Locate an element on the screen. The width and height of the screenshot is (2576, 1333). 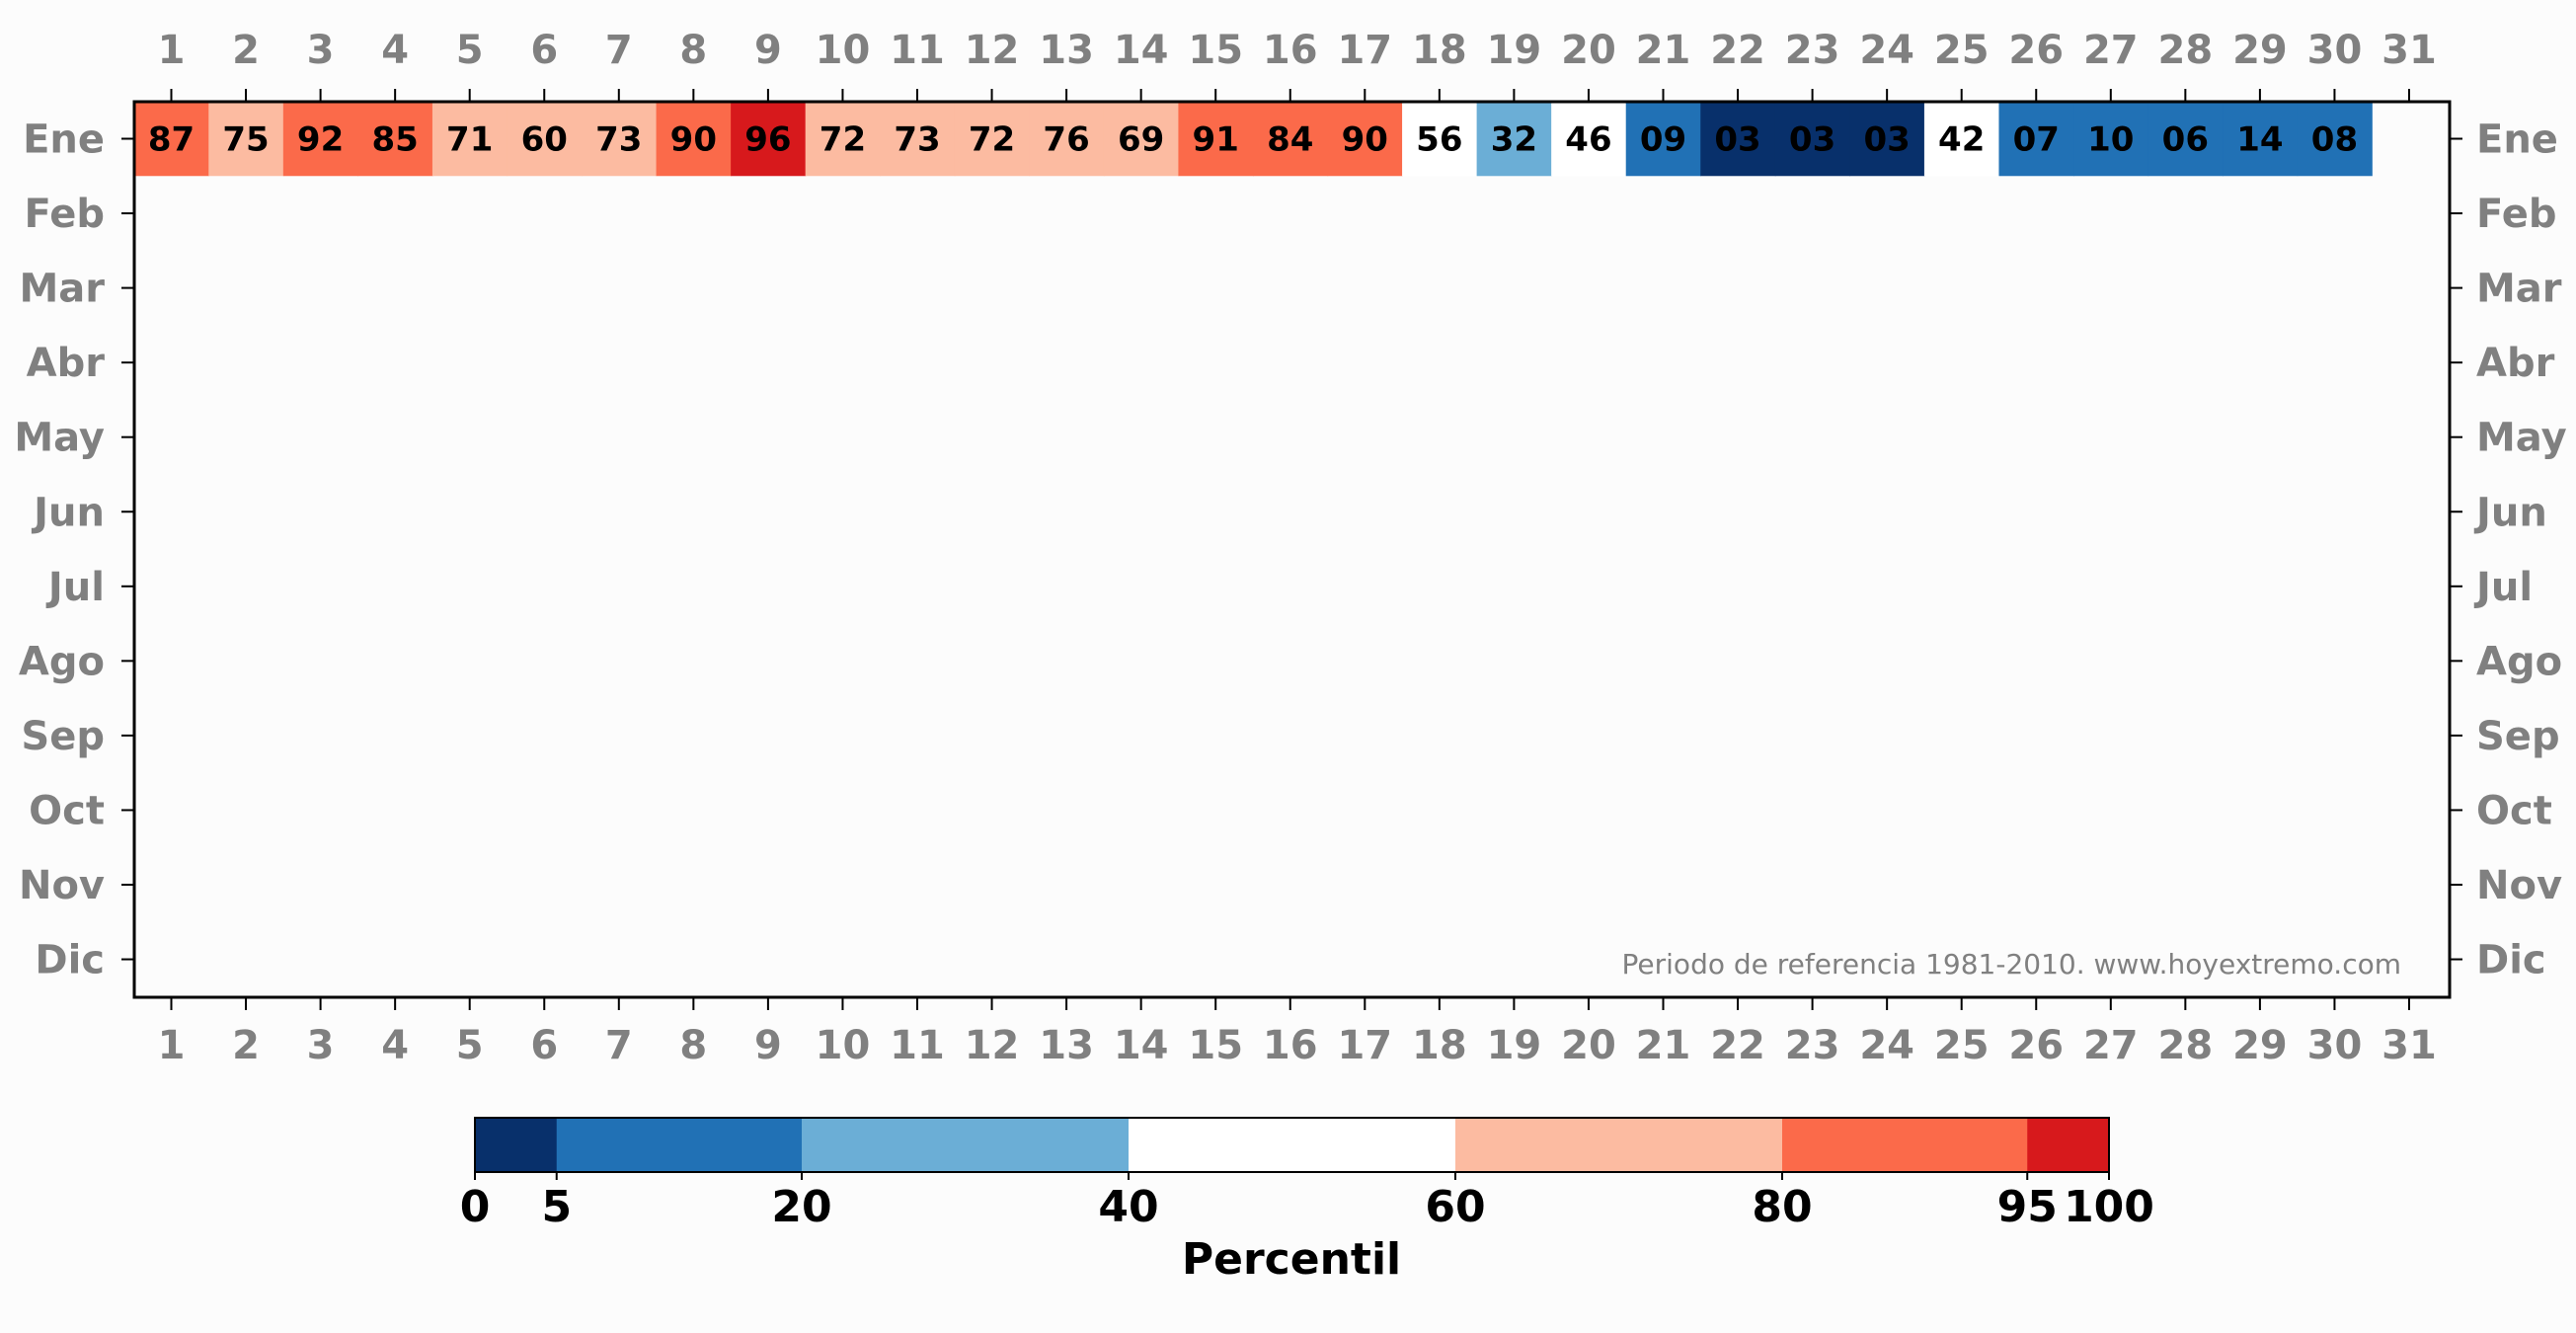
y-tick-label-left: Dic is located at coordinates (70, 960).